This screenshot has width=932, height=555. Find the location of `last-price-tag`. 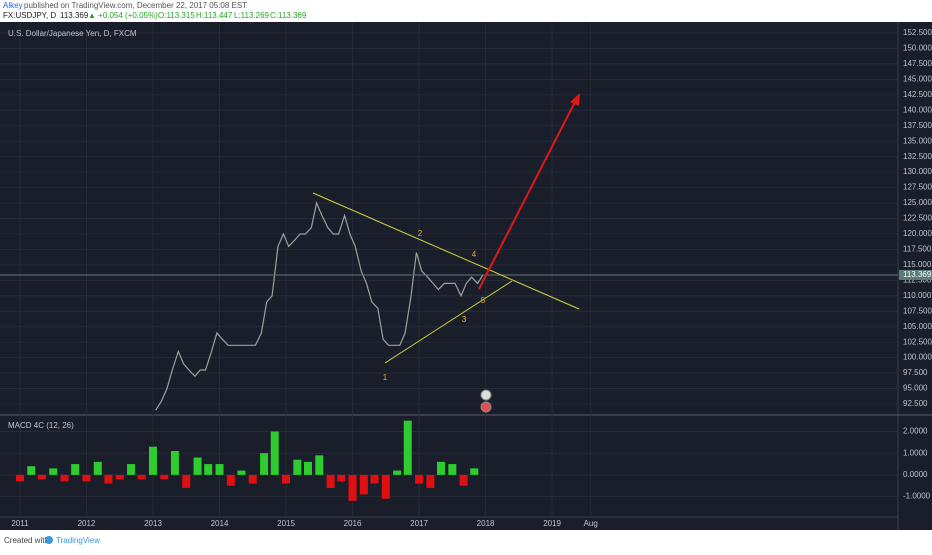

last-price-tag is located at coordinates (915, 274).